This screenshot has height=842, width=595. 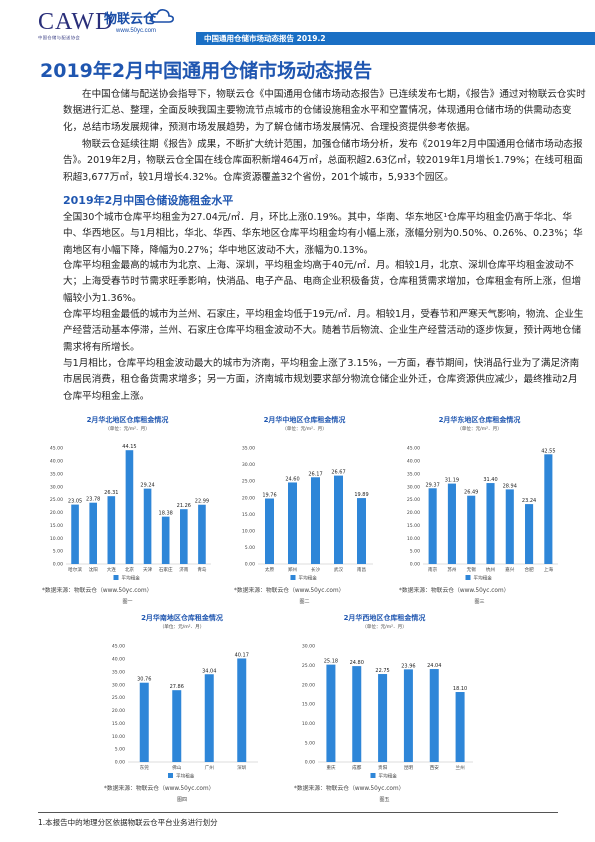 I want to click on data-label: 25.18, so click(x=331, y=662).